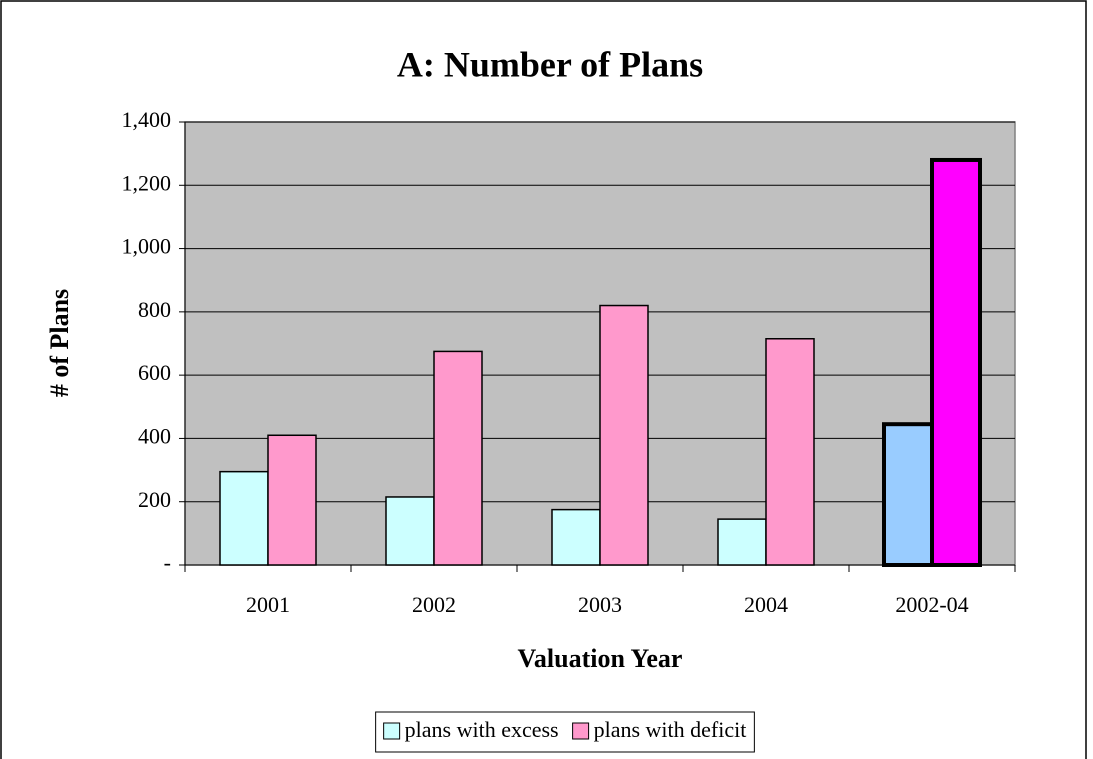 This screenshot has width=1093, height=759. I want to click on y-tick-label: 1,400, so click(147, 119).